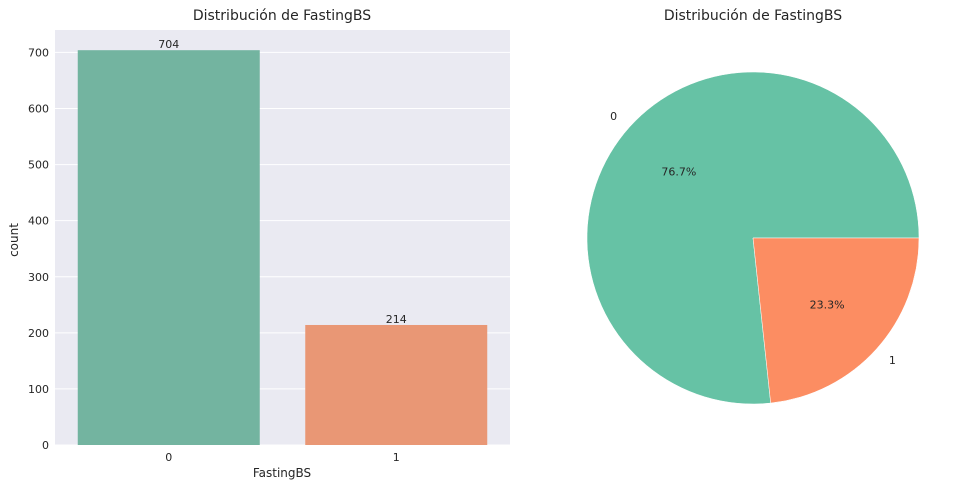 The height and width of the screenshot is (490, 970). What do you see at coordinates (38, 333) in the screenshot?
I see `bar-y-tick-label: 200` at bounding box center [38, 333].